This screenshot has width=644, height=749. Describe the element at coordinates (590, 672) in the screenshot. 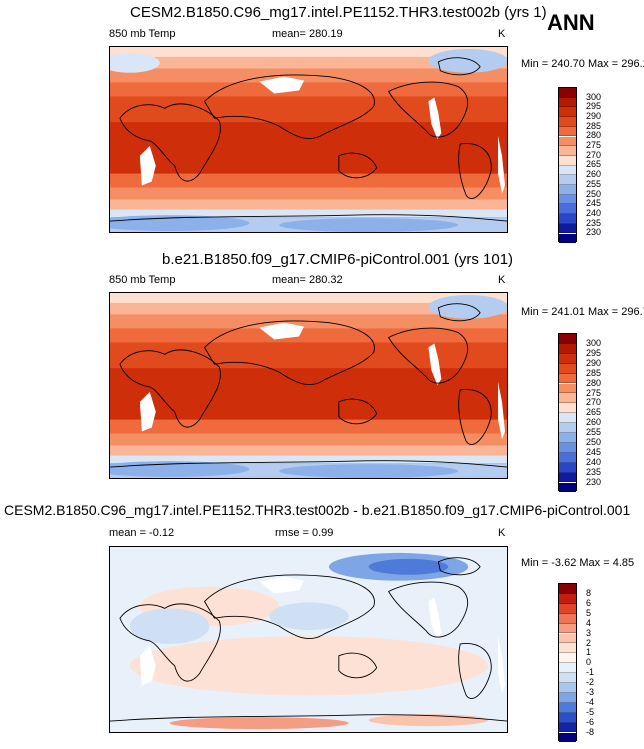

I see `colorbar-tick-label: -1` at that location.